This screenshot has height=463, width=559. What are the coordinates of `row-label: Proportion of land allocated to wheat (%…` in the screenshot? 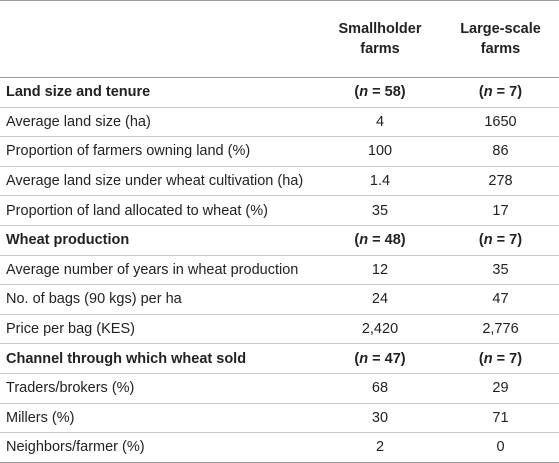 It's located at (159, 210).